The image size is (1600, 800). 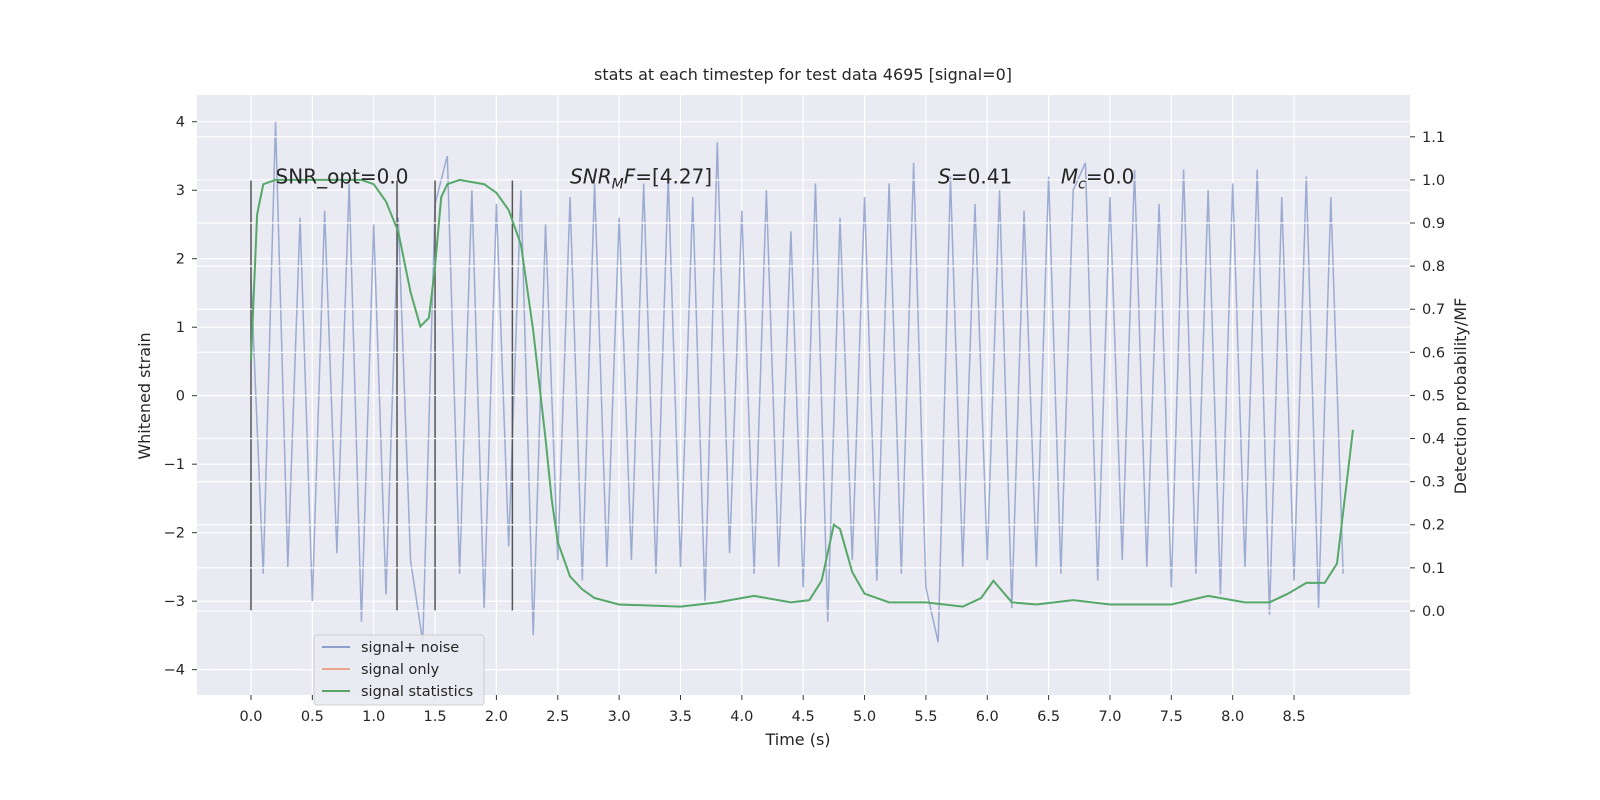 What do you see at coordinates (925, 717) in the screenshot?
I see `x-tick-label: 5.5` at bounding box center [925, 717].